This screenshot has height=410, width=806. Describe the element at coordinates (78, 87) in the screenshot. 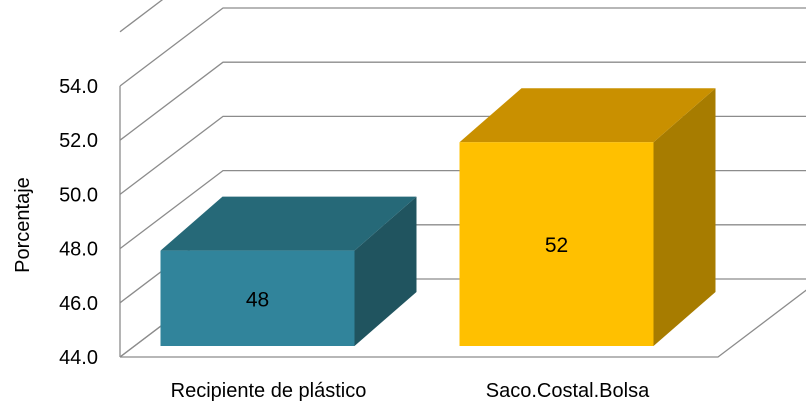

I see `y-tick-label: 54.0` at that location.